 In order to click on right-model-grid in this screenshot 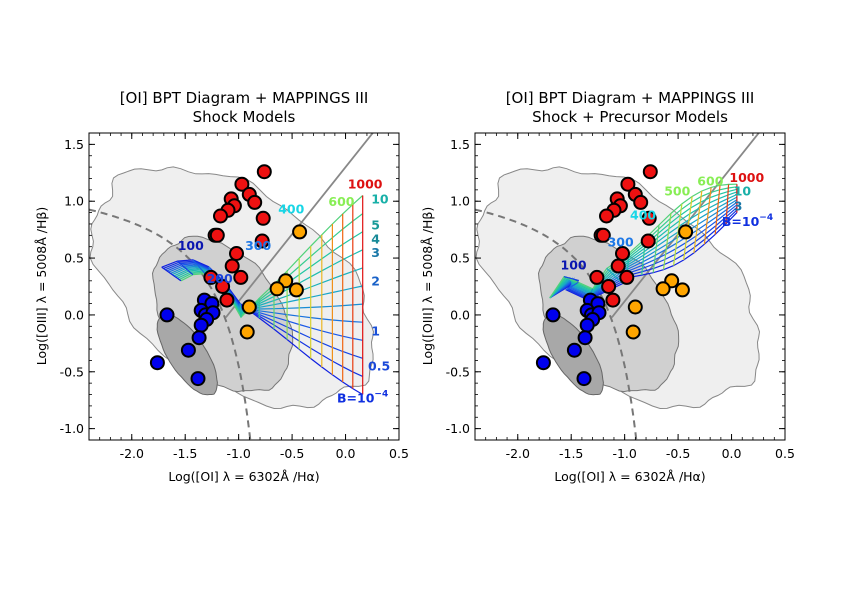, I will do `click(643, 242)`.